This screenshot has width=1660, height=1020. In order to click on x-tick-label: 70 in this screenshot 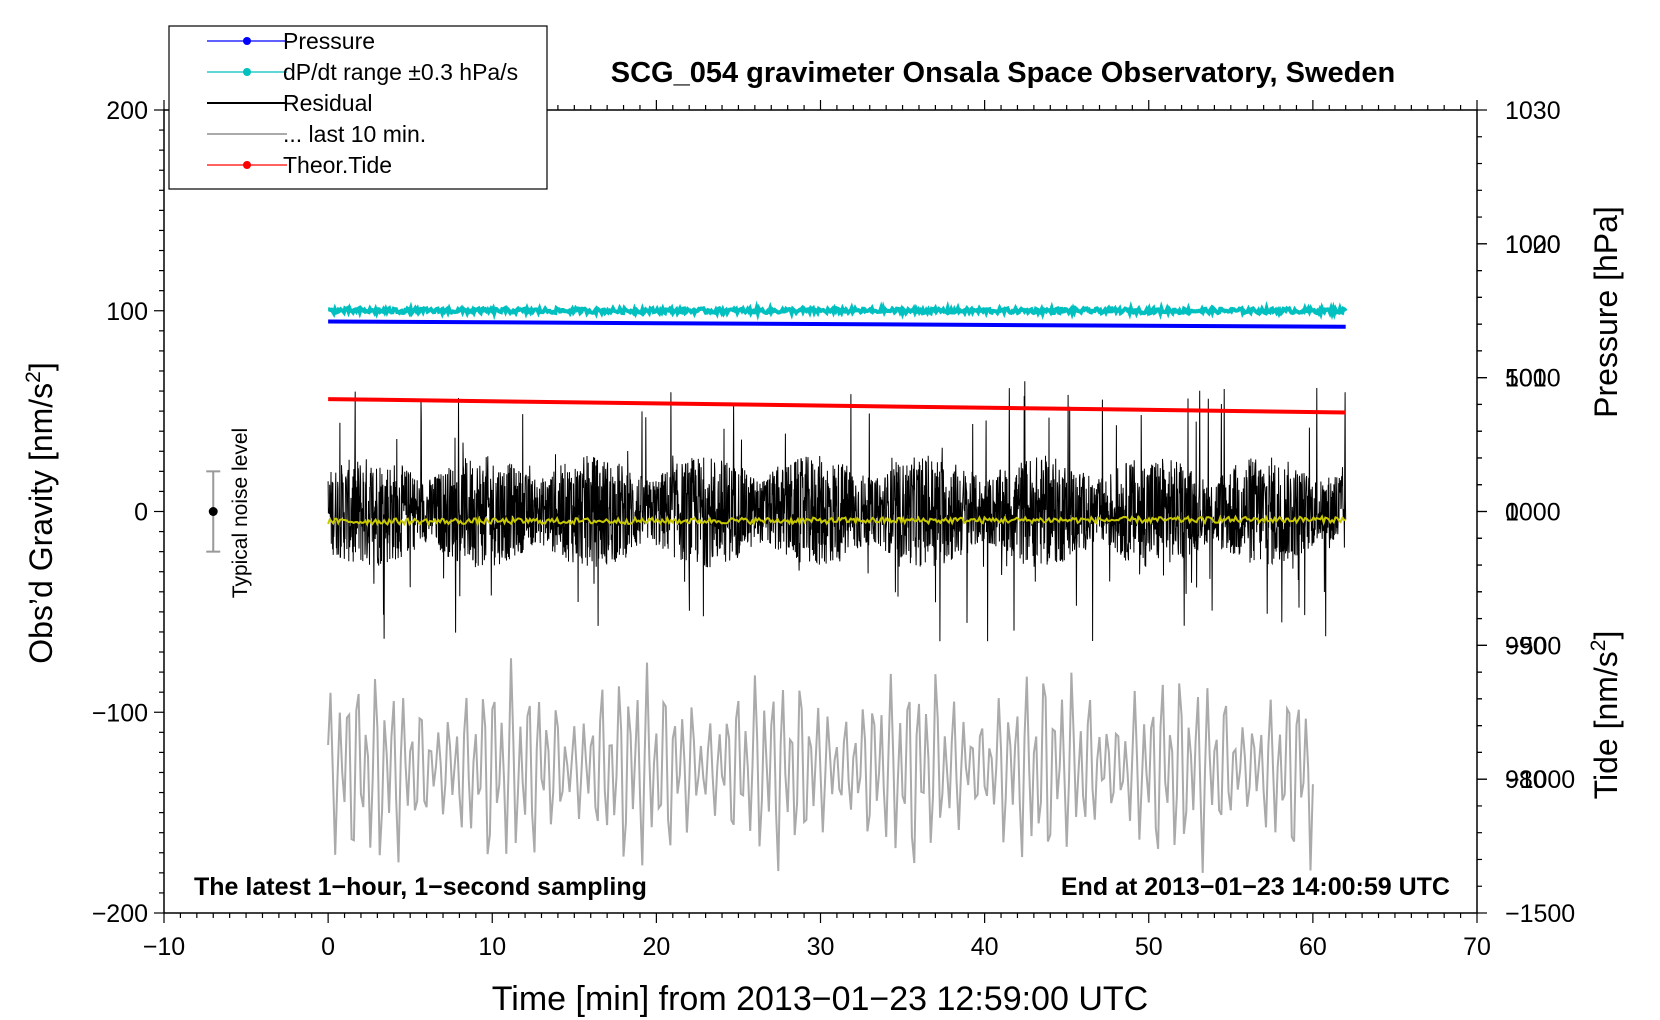, I will do `click(1477, 947)`.